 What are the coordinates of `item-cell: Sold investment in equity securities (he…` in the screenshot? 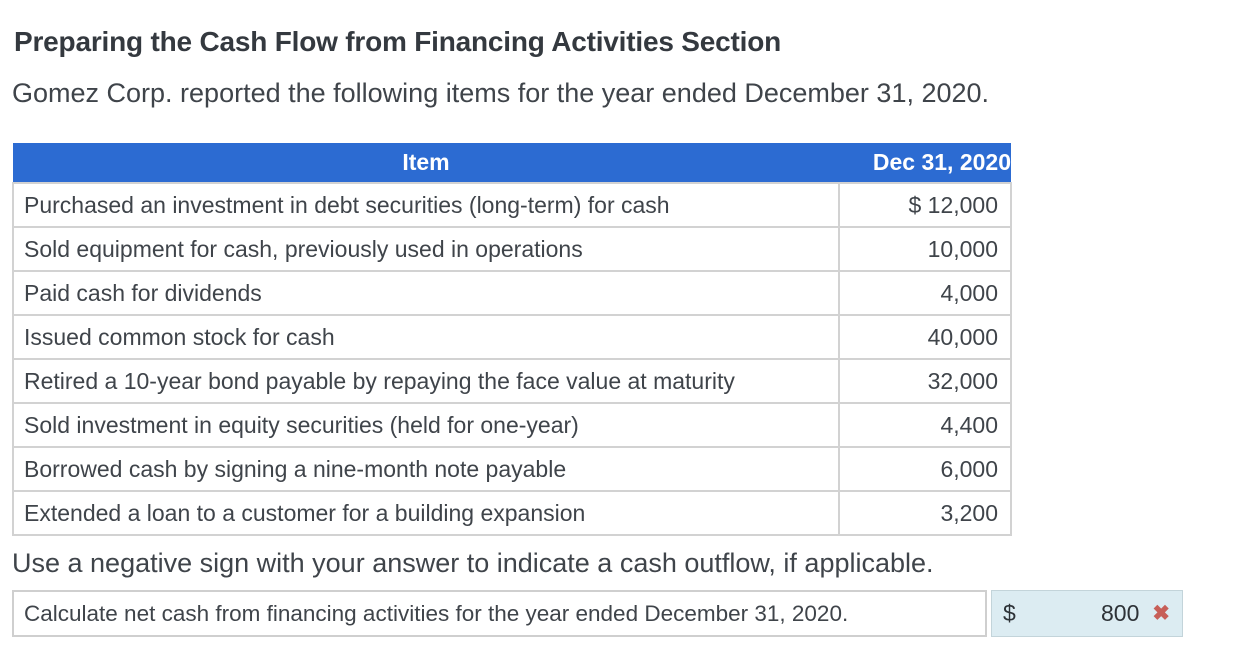 It's located at (426, 425).